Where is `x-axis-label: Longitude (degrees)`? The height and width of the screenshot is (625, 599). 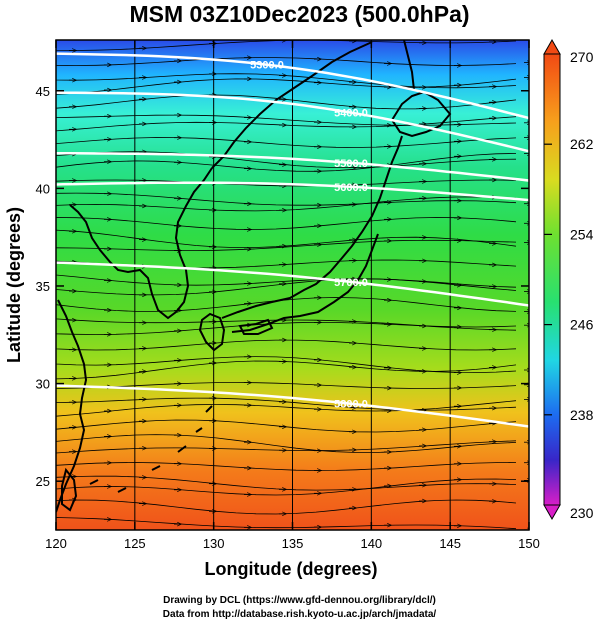
x-axis-label: Longitude (degrees) is located at coordinates (290, 569).